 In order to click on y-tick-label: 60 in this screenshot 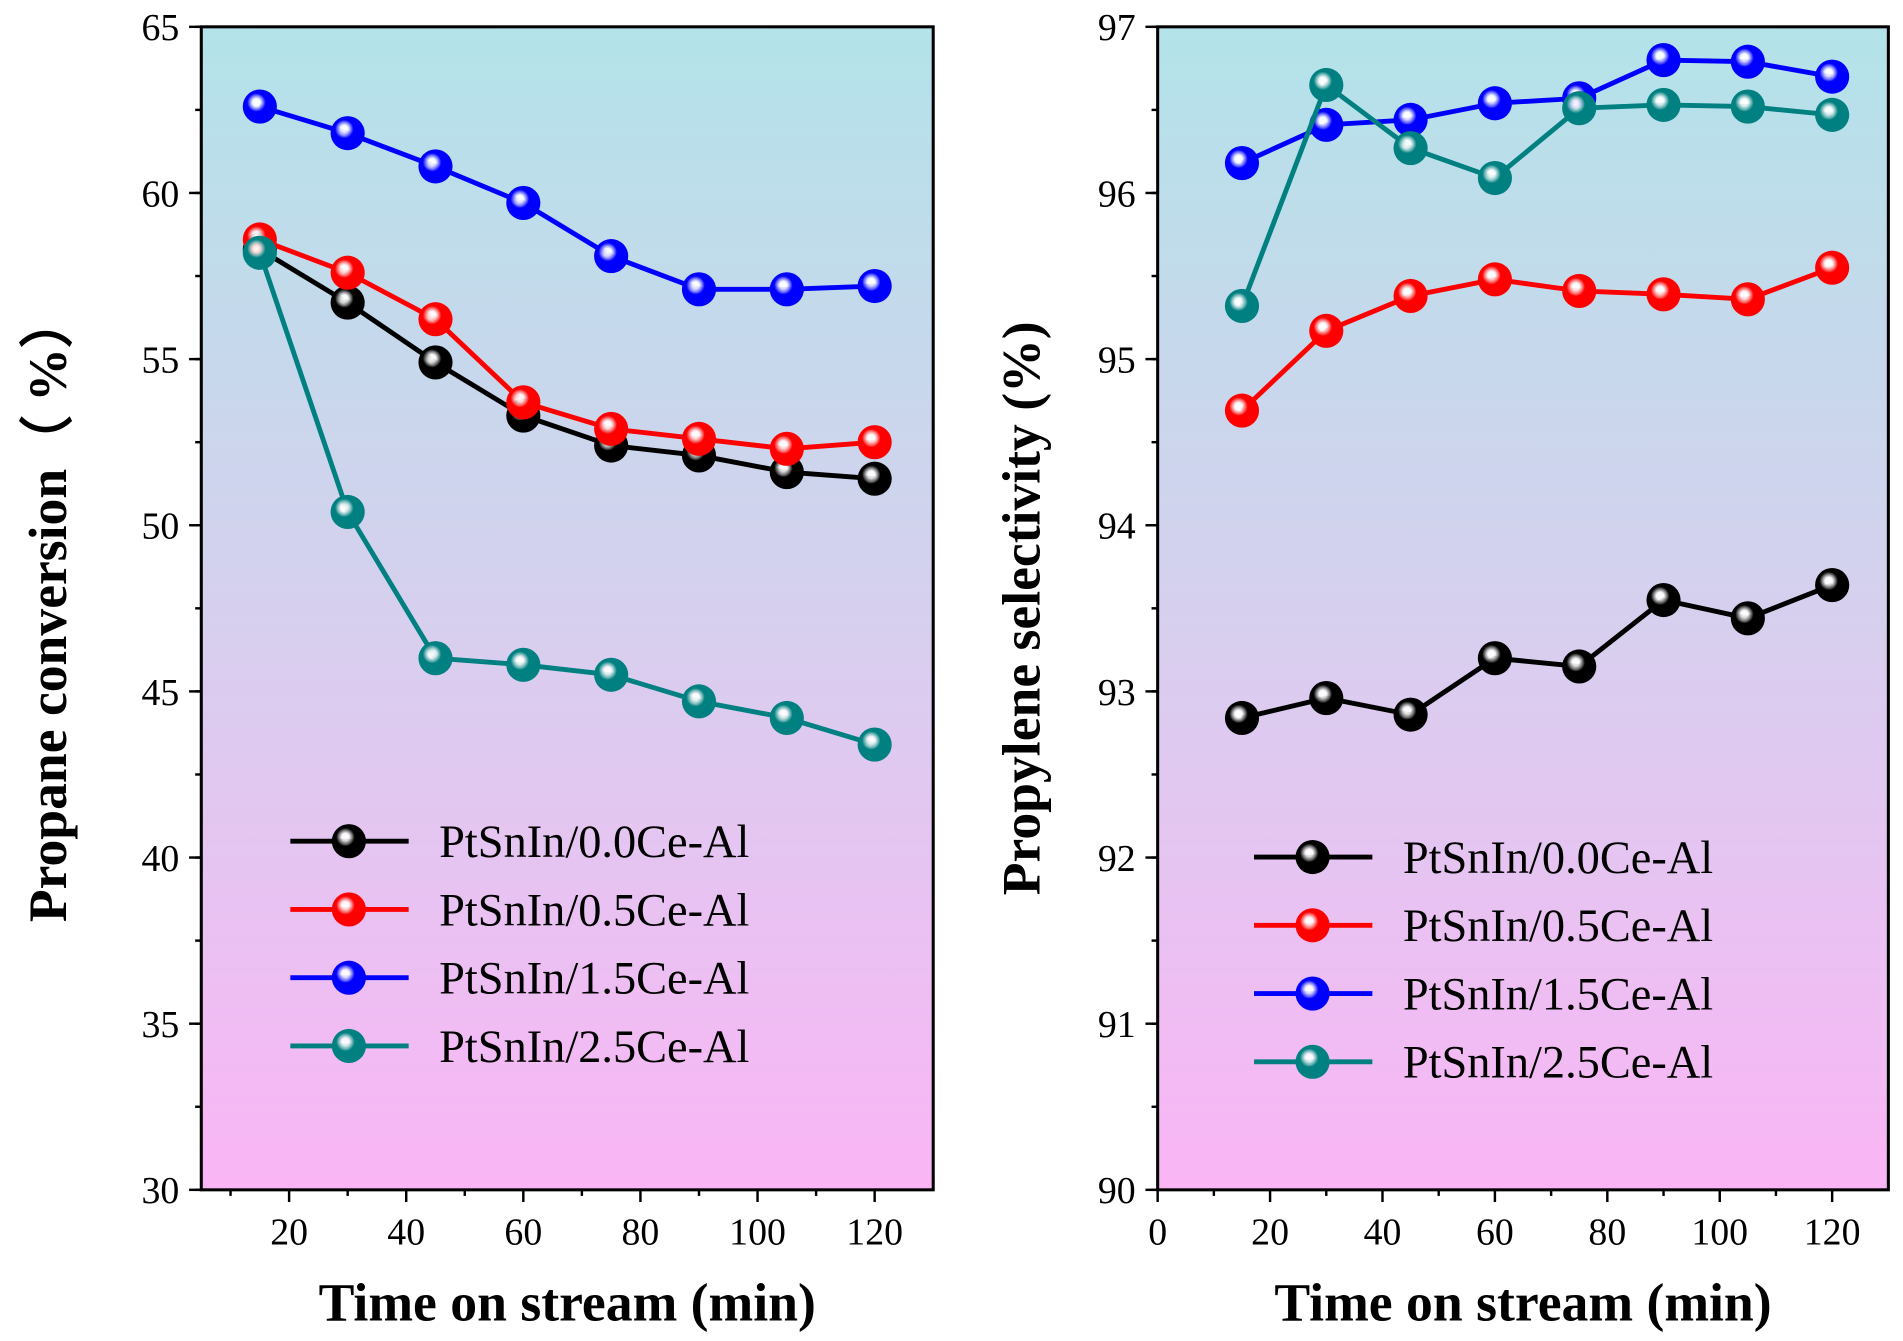, I will do `click(161, 194)`.